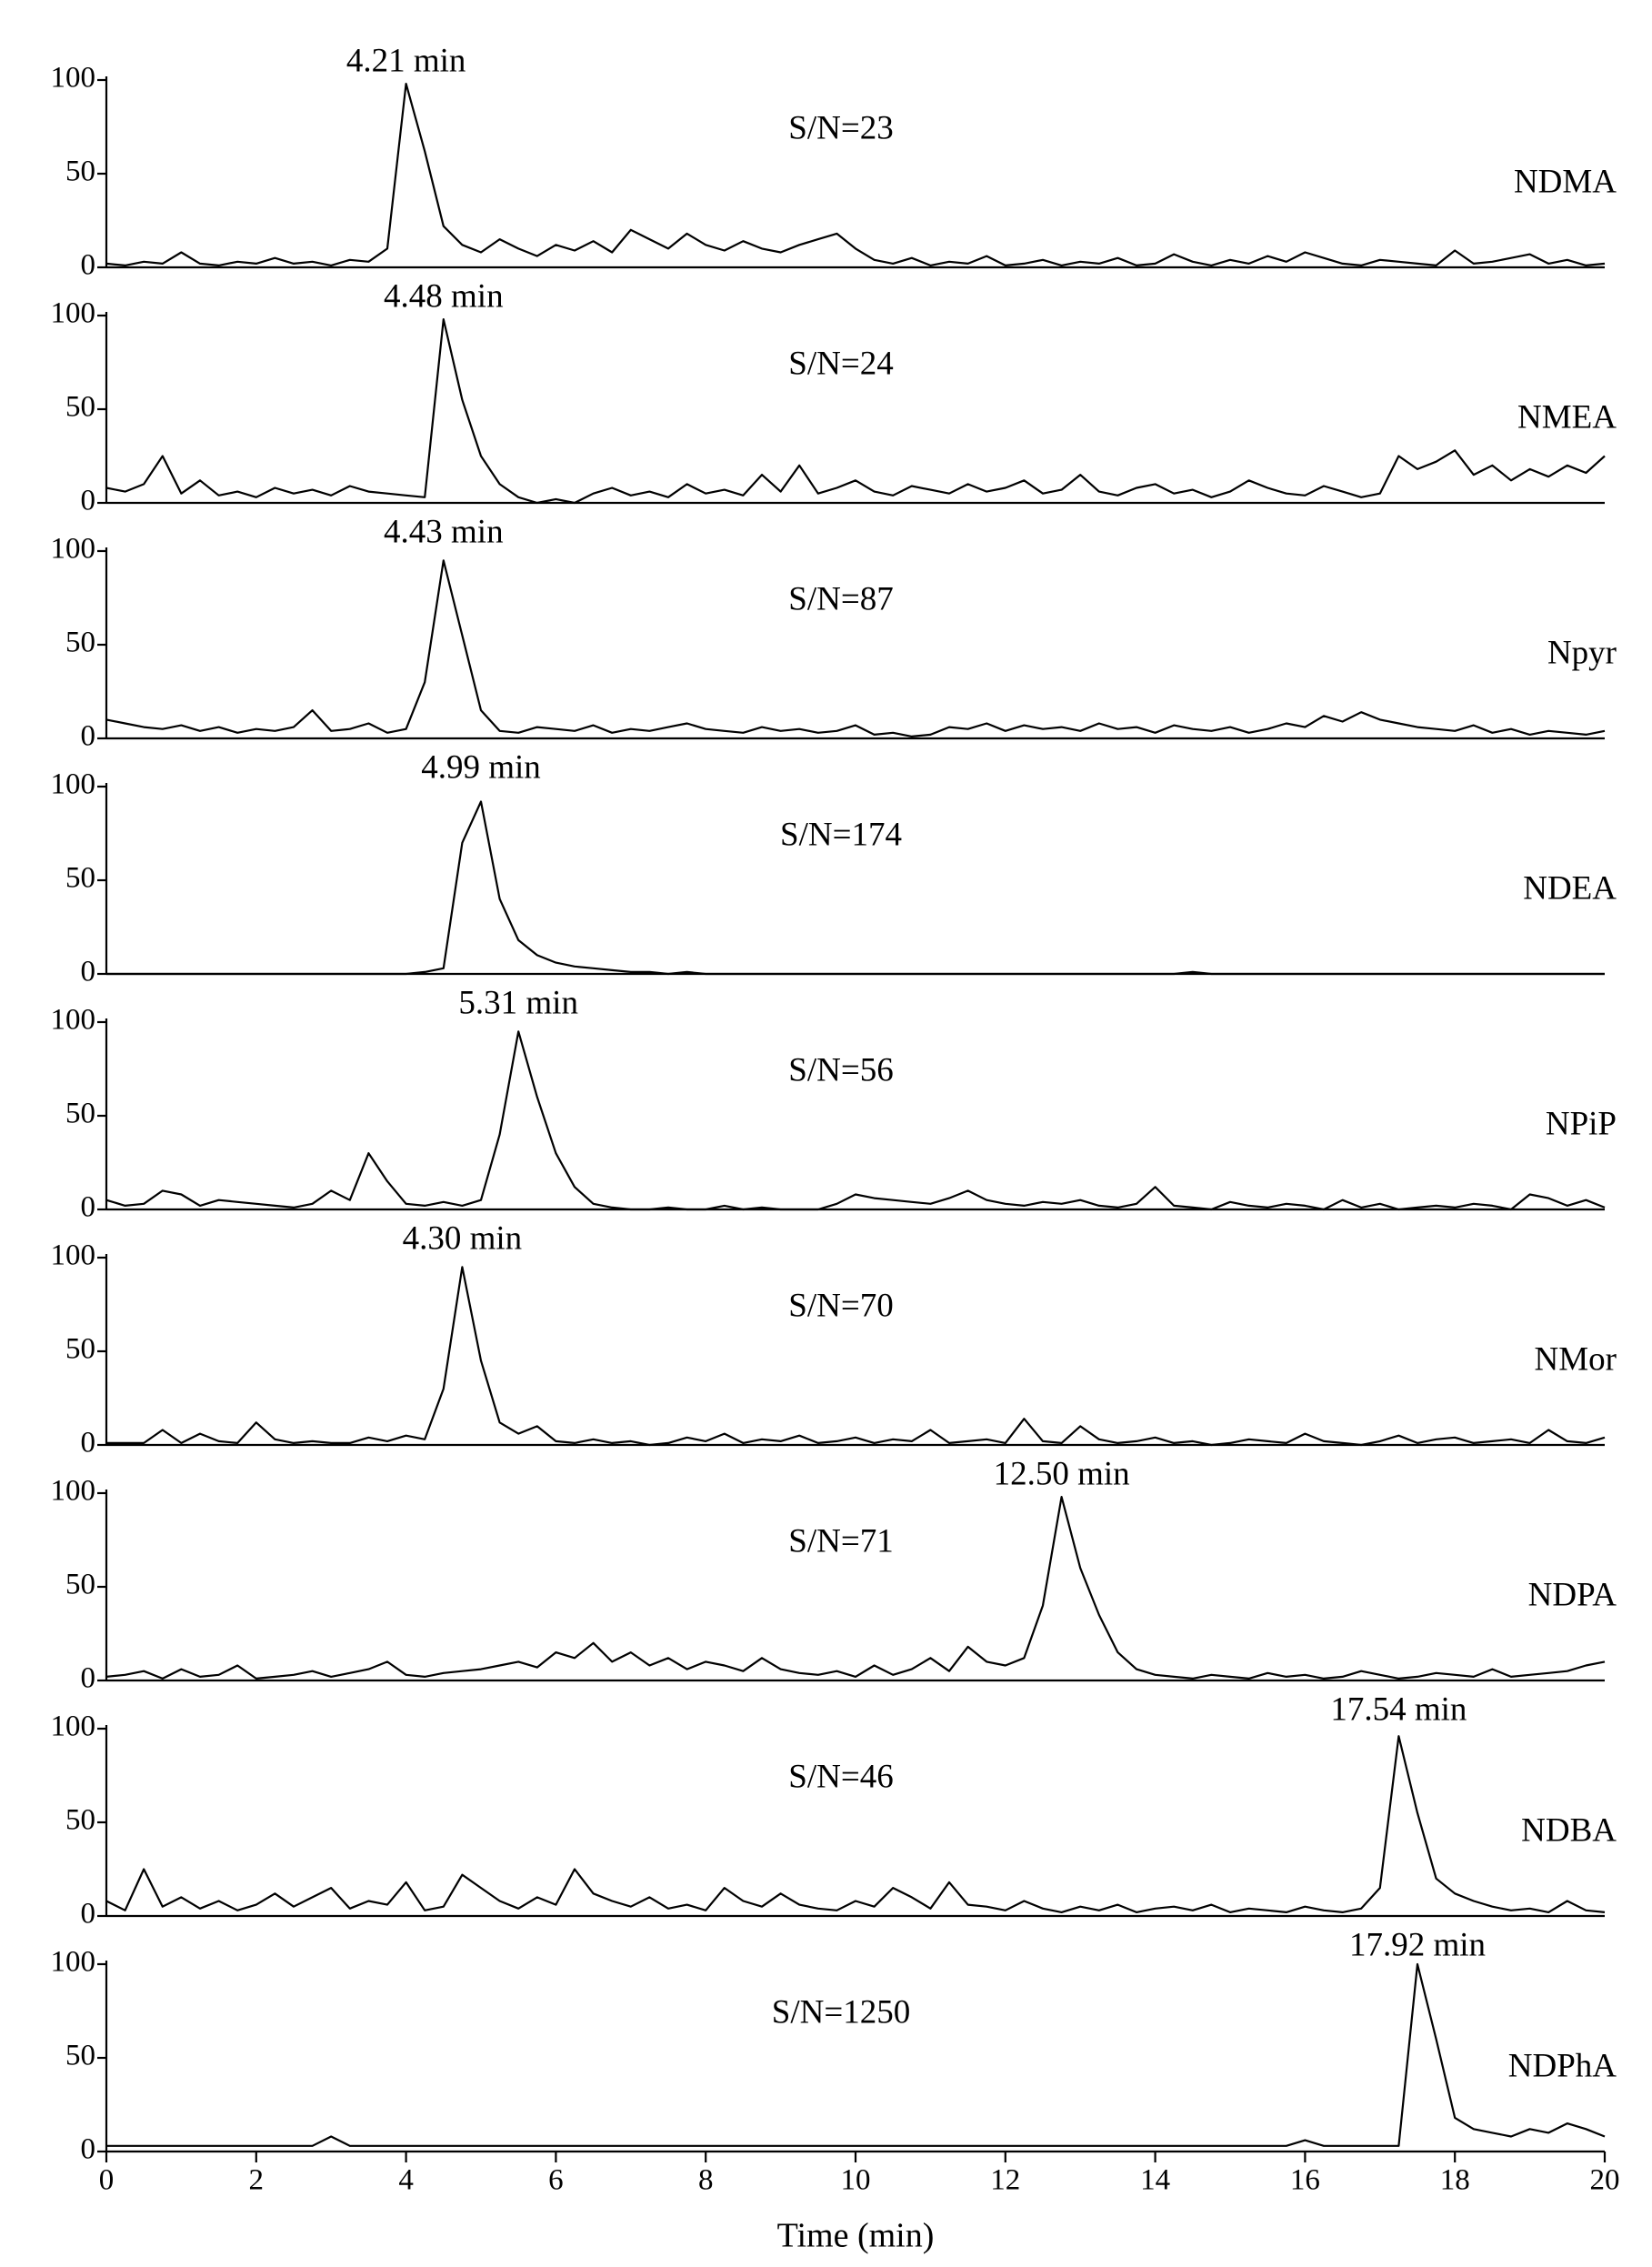 This screenshot has height=2267, width=1652. What do you see at coordinates (1570, 888) in the screenshot?
I see `compound-name: NDEA` at bounding box center [1570, 888].